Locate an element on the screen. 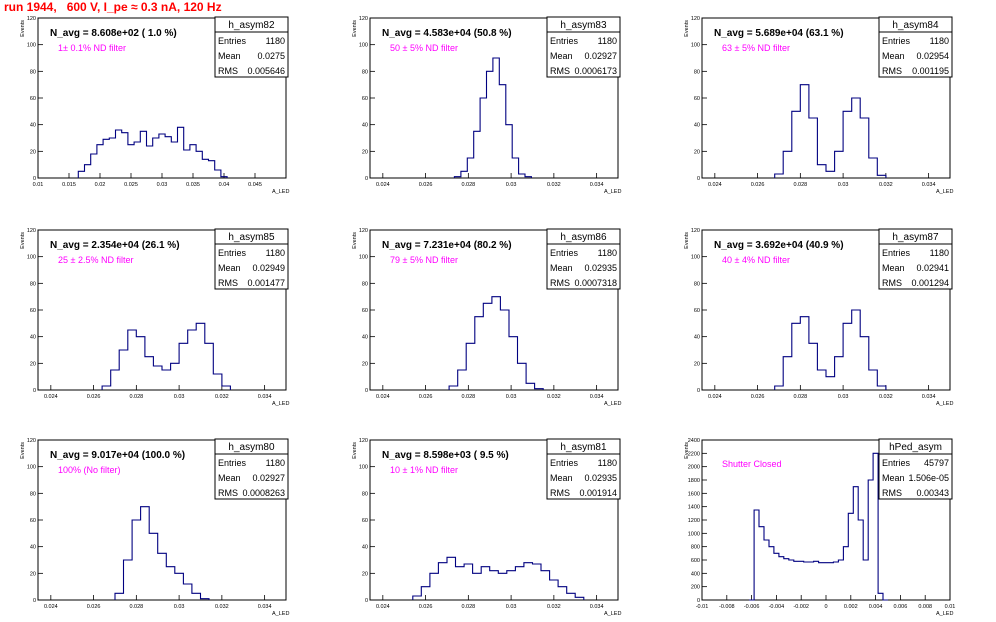 Image resolution: width=996 pixels, height=622 pixels. histogram-name: hPed_asym is located at coordinates (915, 447).